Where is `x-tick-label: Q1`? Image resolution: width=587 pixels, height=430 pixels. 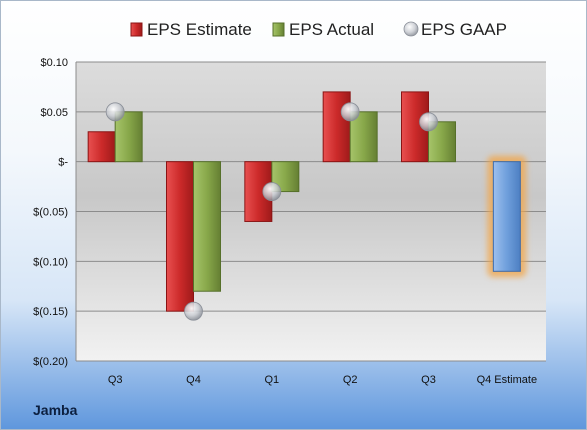 x-tick-label: Q1 is located at coordinates (271, 380).